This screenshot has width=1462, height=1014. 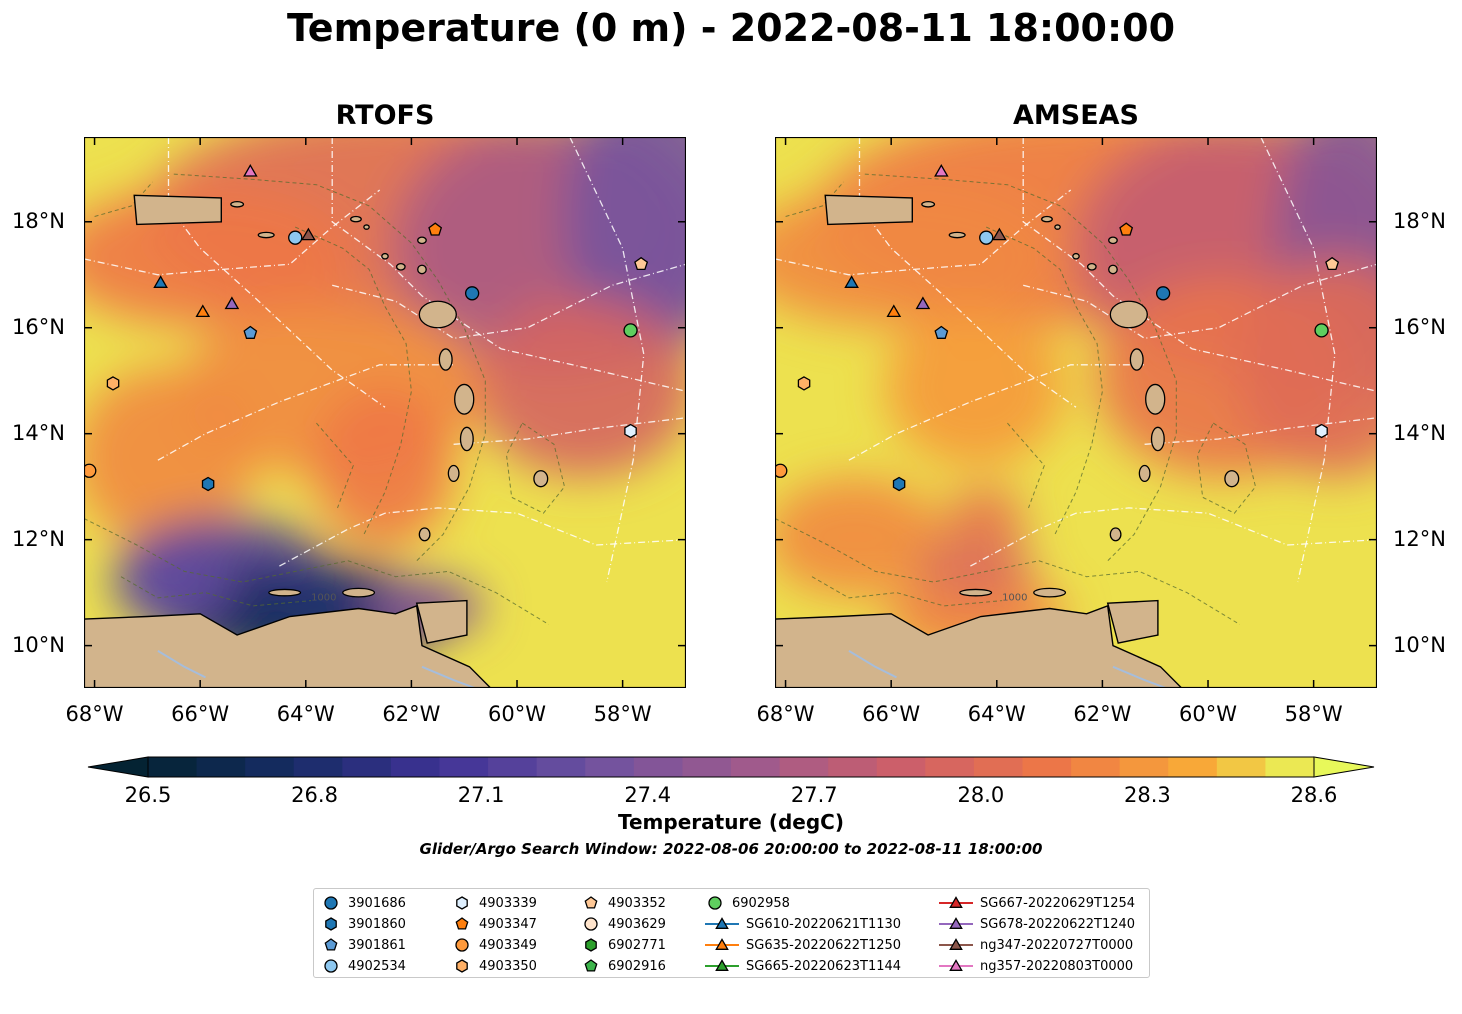 I want to click on legend-item: ng357-20220803T0000, so click(x=1035, y=966).